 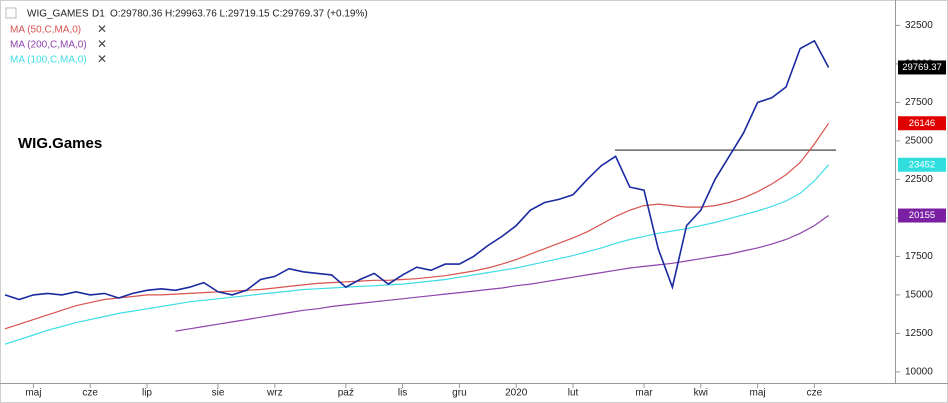 What do you see at coordinates (516, 393) in the screenshot?
I see `x-tick-label: 2020` at bounding box center [516, 393].